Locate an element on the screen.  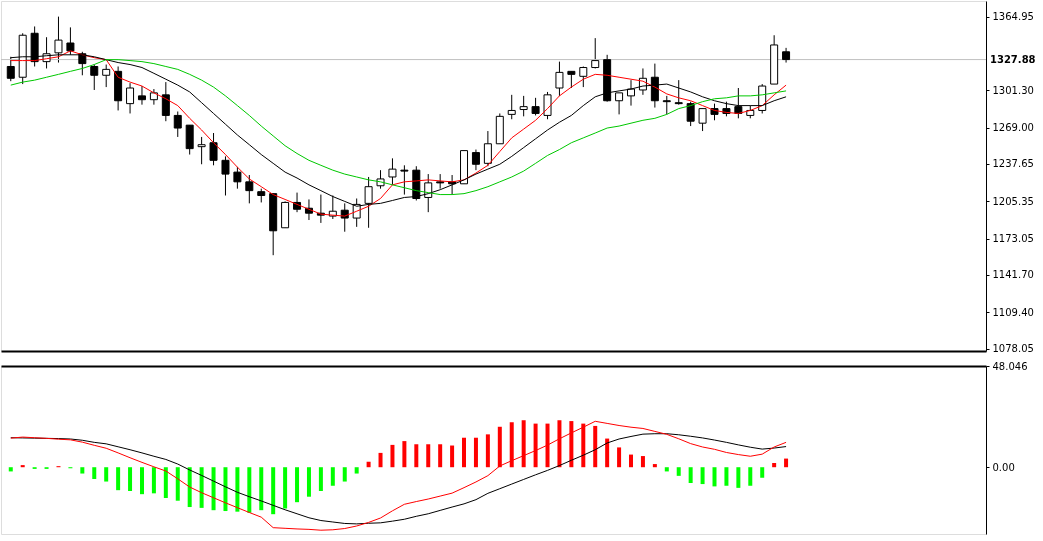
y-tick-label: 1301.30 is located at coordinates (1013, 90).